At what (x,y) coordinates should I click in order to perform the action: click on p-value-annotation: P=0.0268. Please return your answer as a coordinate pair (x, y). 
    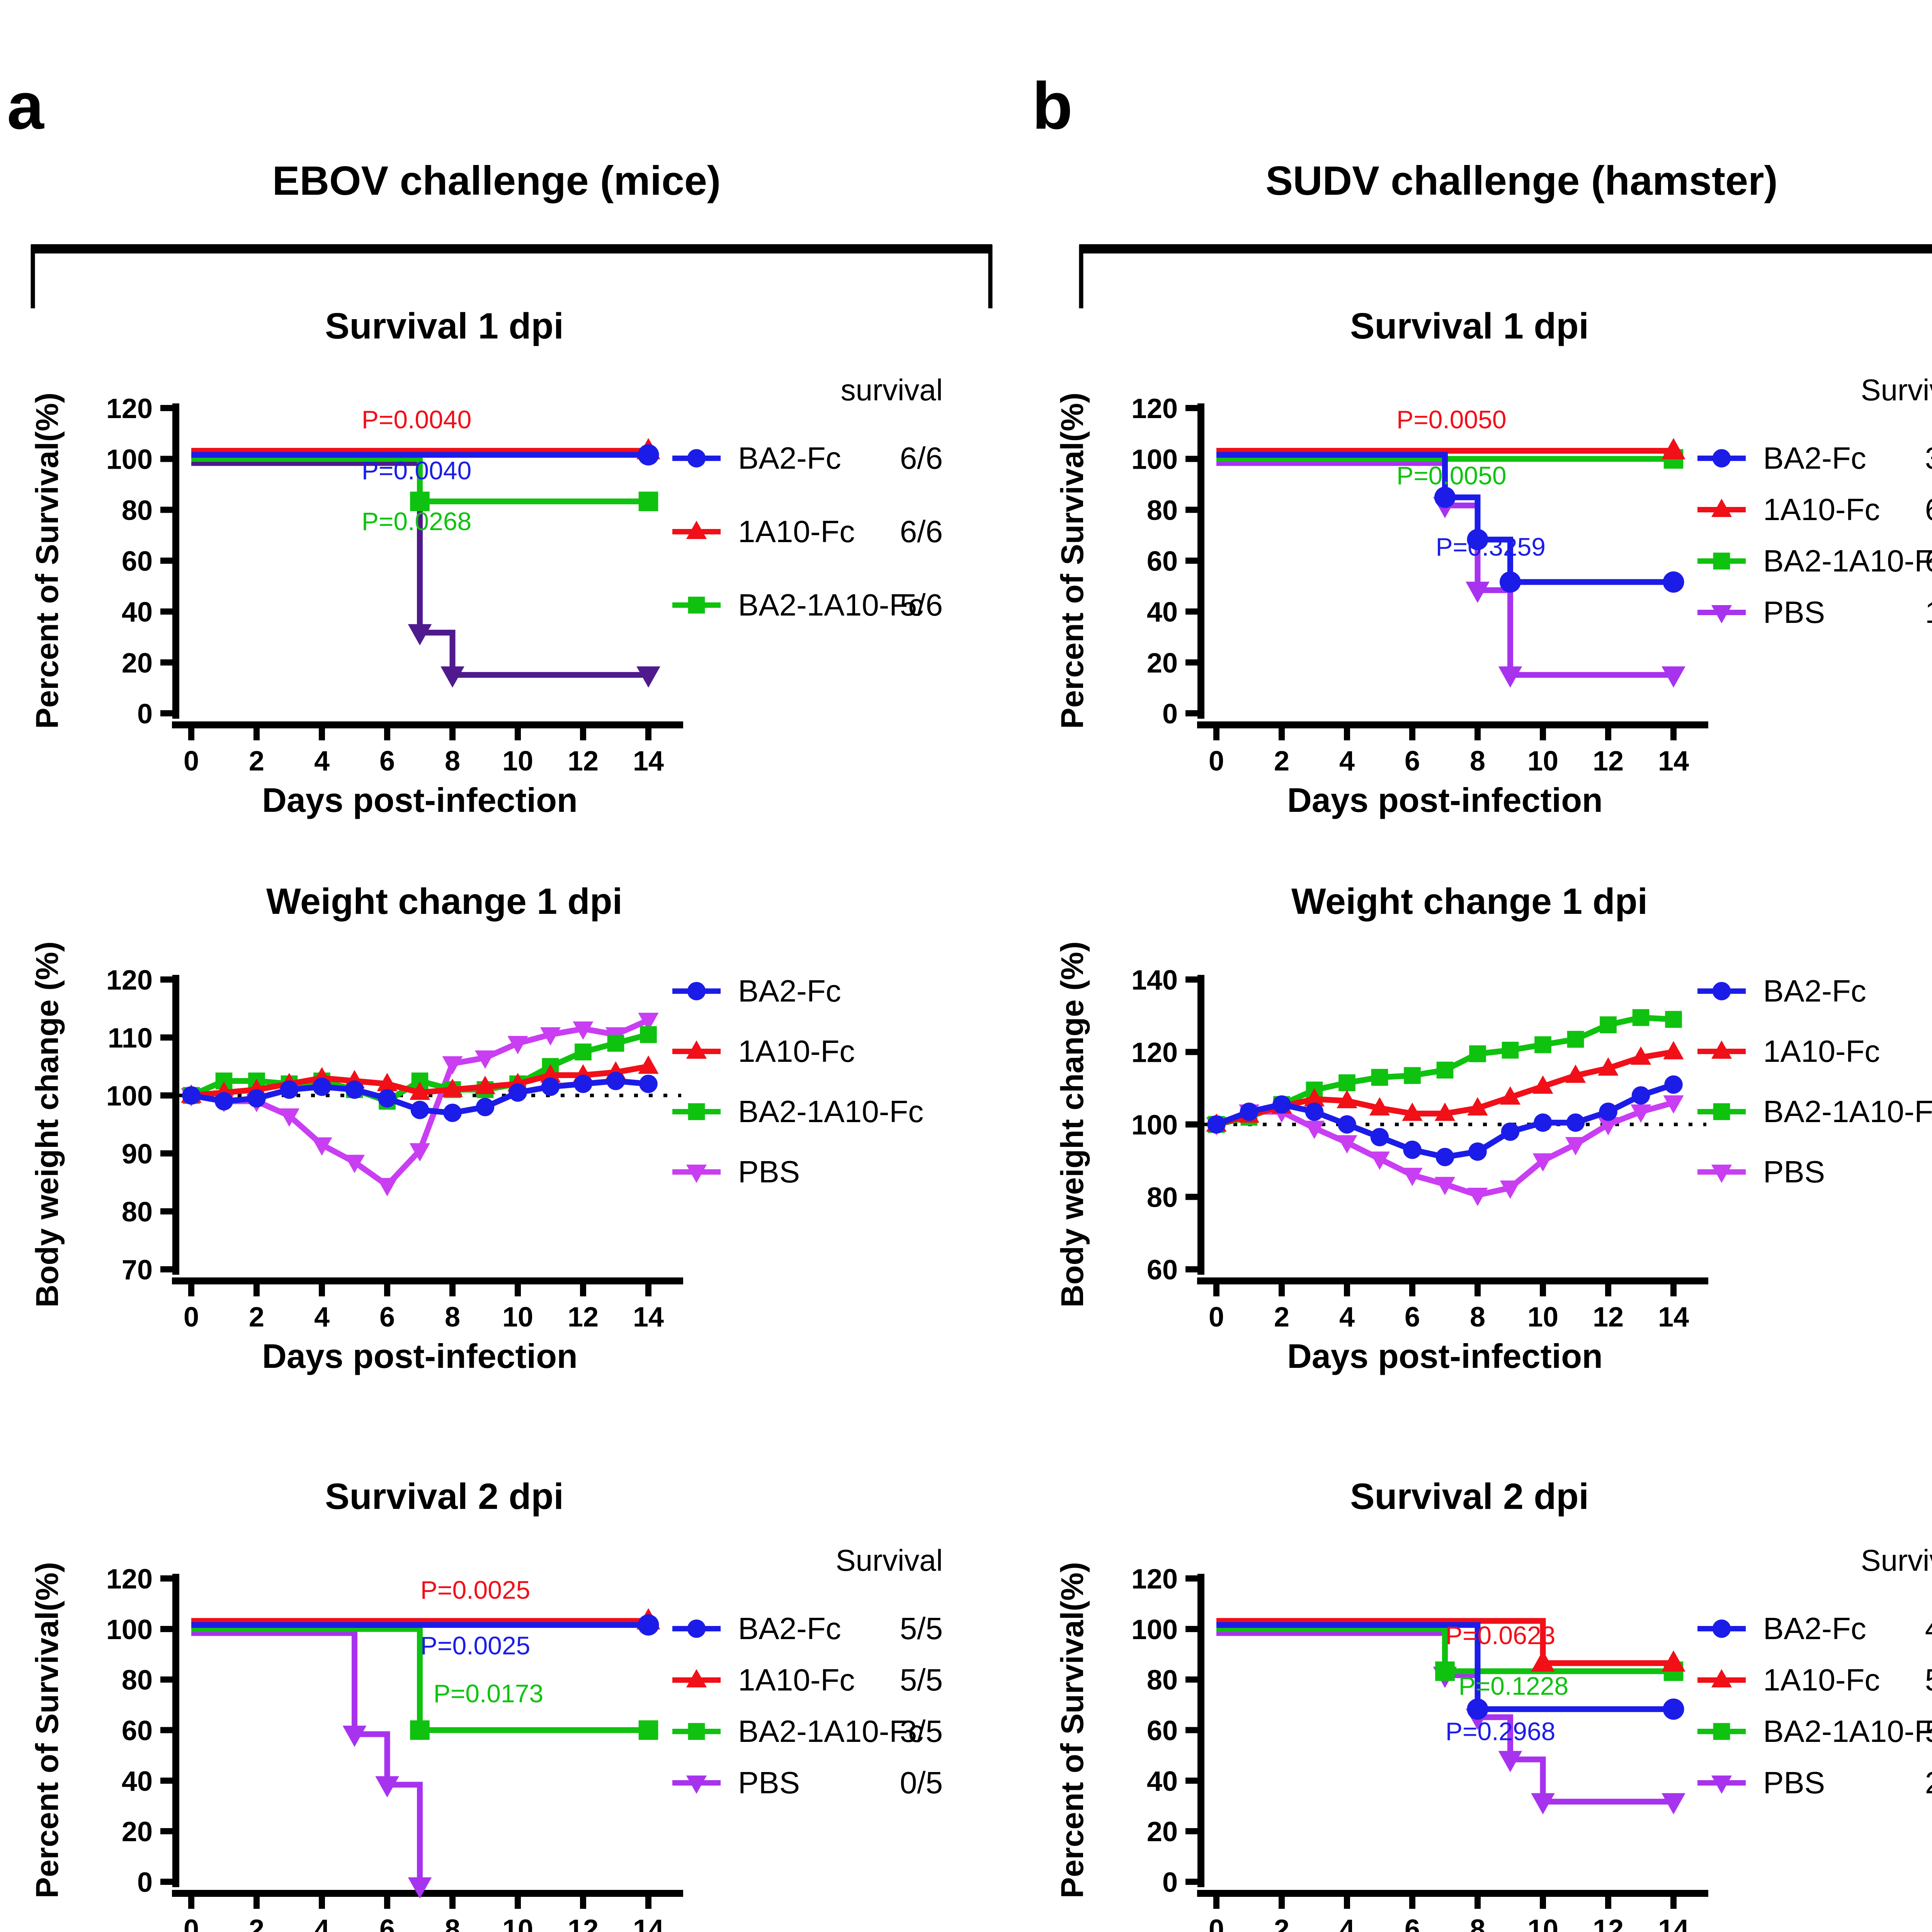
    Looking at the image, I should click on (417, 521).